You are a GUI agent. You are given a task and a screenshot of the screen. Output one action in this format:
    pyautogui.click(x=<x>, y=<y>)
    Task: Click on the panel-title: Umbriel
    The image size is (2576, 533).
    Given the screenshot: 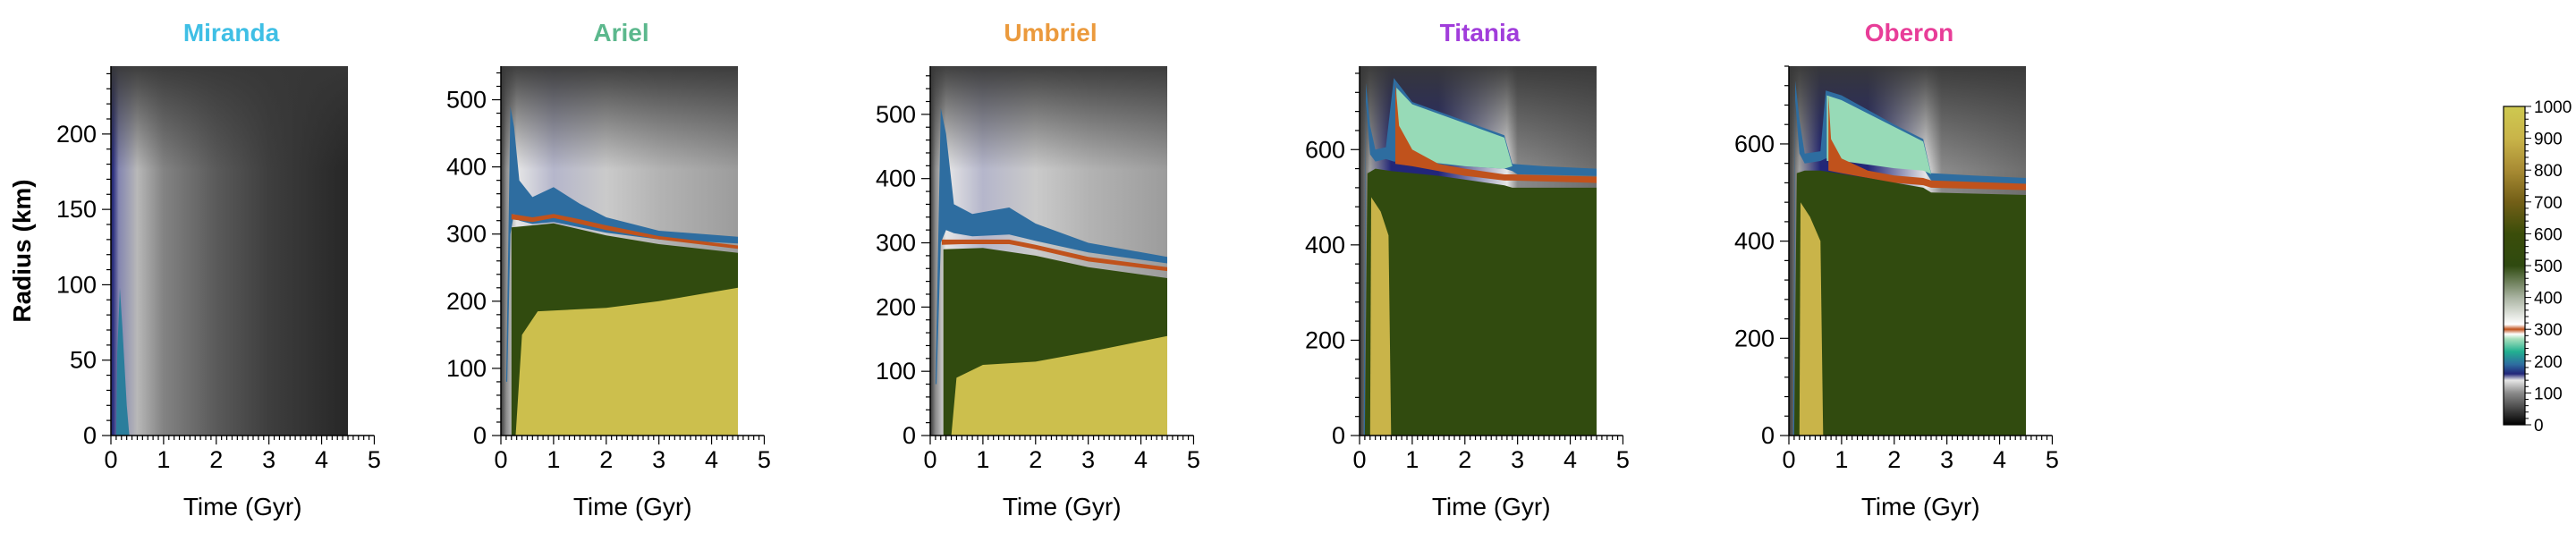 What is the action you would take?
    pyautogui.click(x=1050, y=33)
    